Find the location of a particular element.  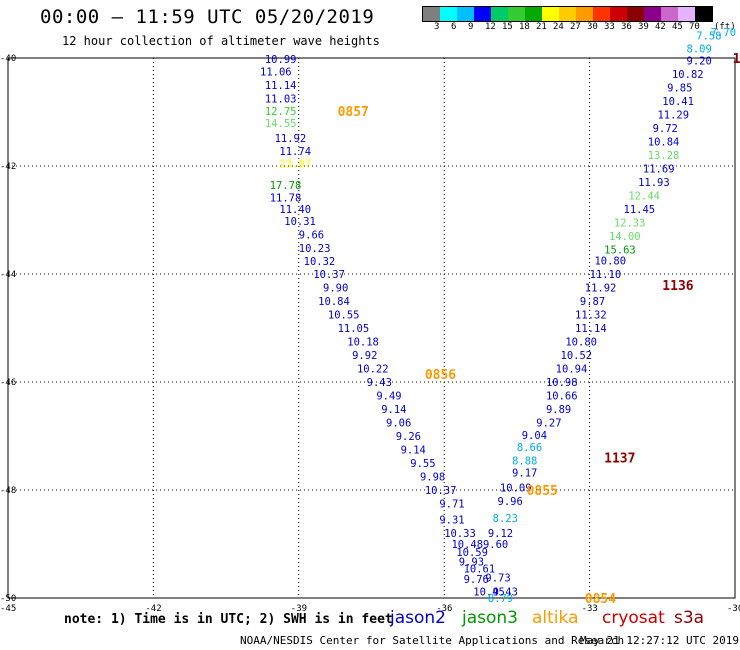

colorbar-label: 33 is located at coordinates (609, 27).